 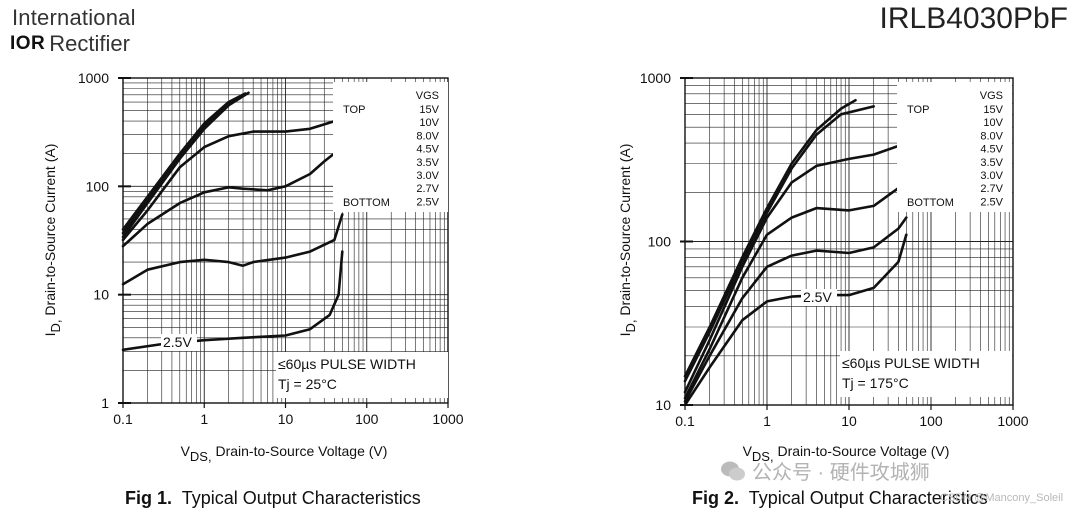 I want to click on fig1-annotation-bg, so click(x=362, y=375).